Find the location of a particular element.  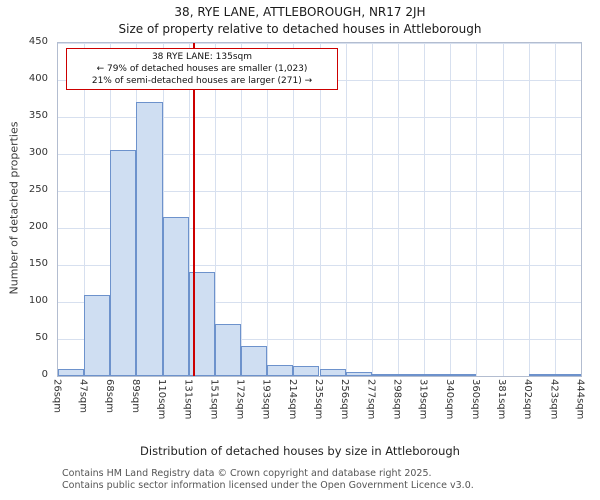

x-tick-label: 193sqm is located at coordinates (266, 399).